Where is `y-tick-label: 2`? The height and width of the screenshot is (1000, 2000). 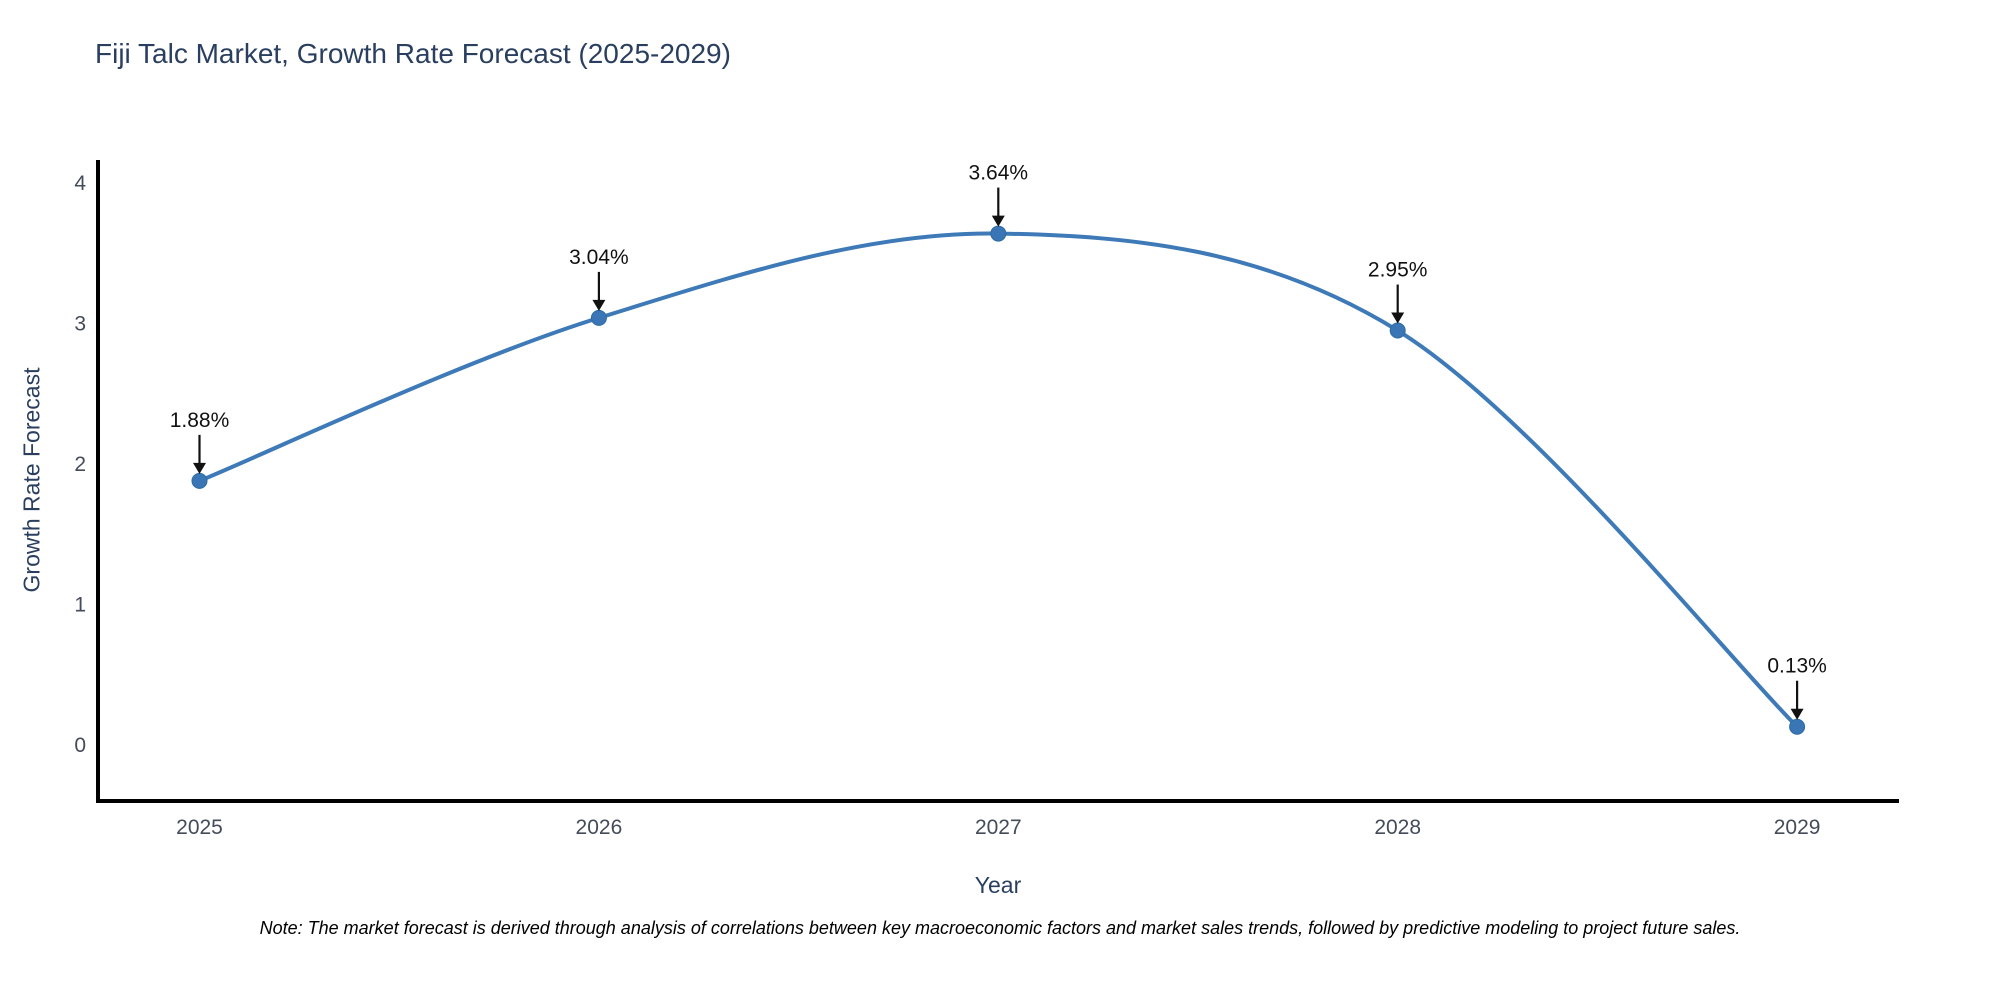 y-tick-label: 2 is located at coordinates (80, 464).